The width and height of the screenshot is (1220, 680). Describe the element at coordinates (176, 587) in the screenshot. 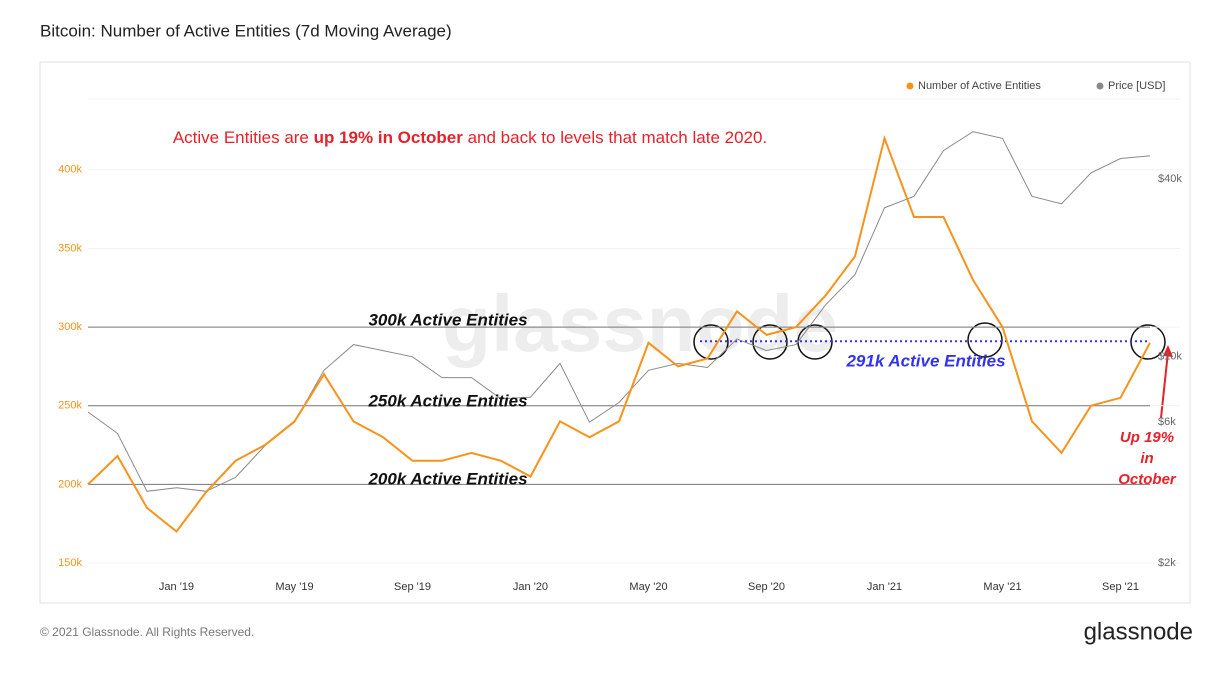

I see `x-tick-label: Jan '19` at that location.